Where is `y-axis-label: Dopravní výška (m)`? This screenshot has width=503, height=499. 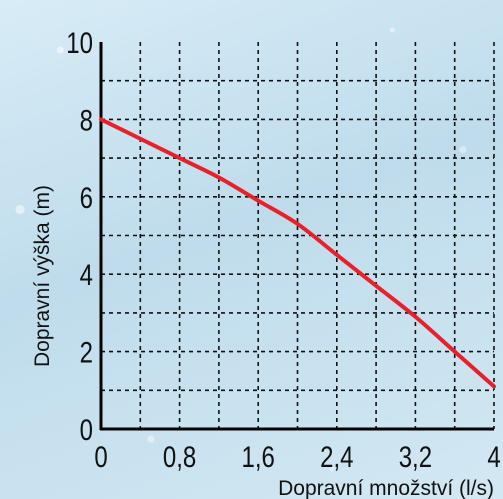 y-axis-label: Dopravní výška (m) is located at coordinates (42, 276).